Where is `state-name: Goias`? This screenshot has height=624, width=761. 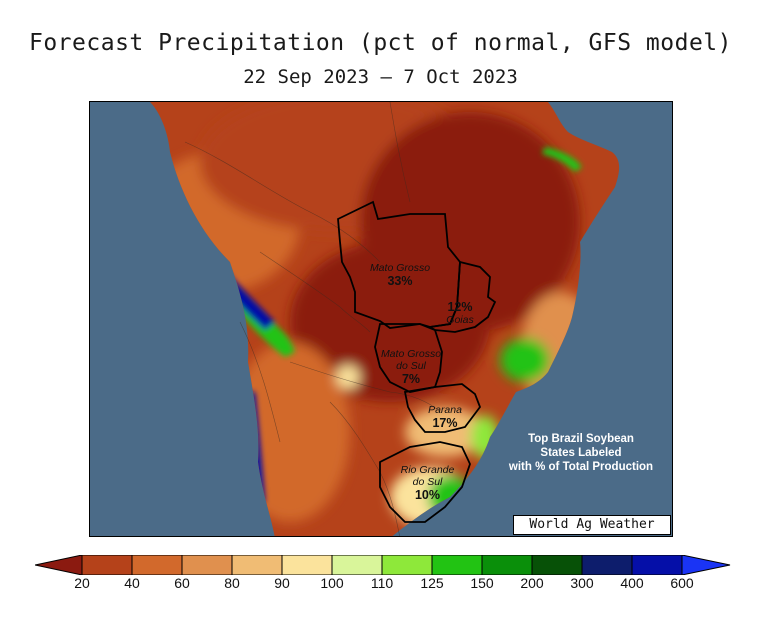 state-name: Goias is located at coordinates (460, 320).